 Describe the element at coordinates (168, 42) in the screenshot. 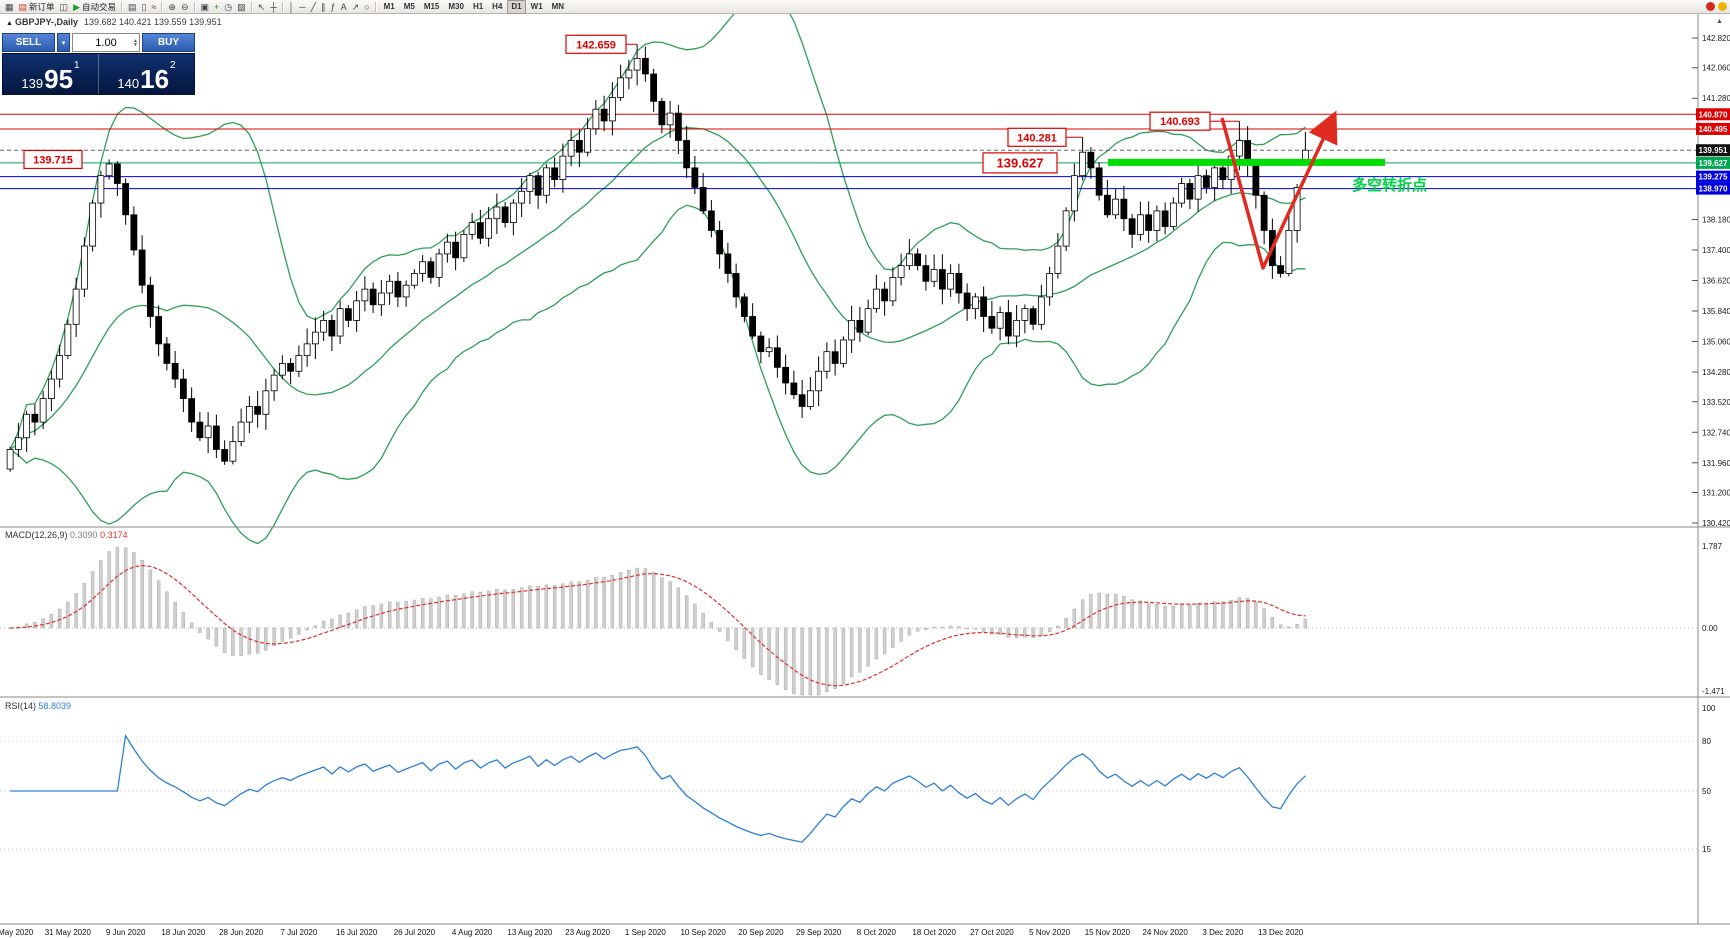

I see `buy-button: BUY` at that location.